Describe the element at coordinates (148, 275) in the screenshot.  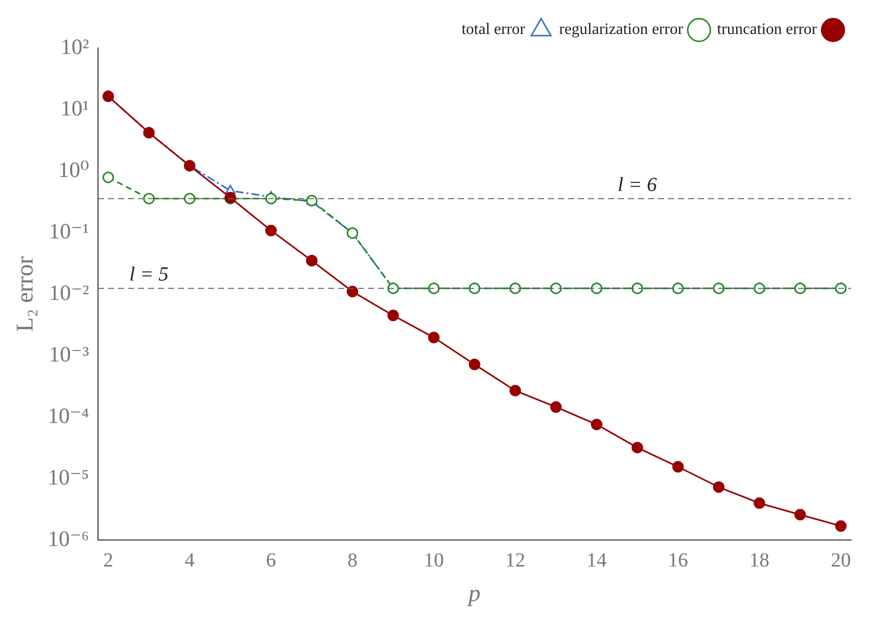
I see `annotation: l = 5` at that location.